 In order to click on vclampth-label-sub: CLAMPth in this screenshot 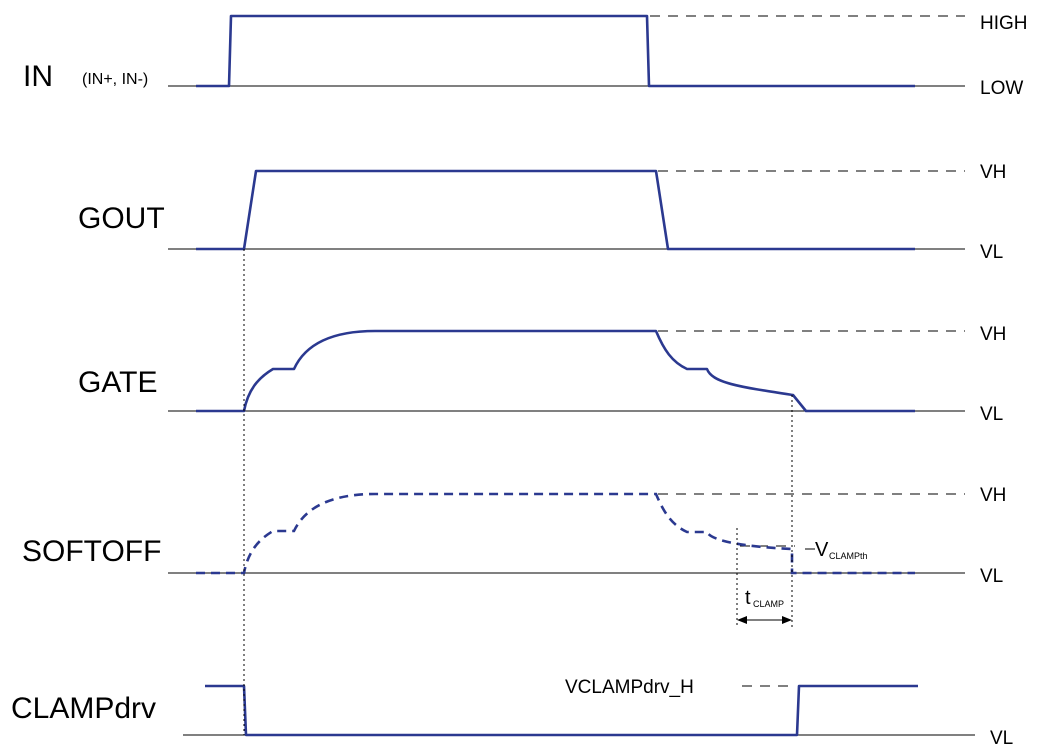, I will do `click(848, 556)`.